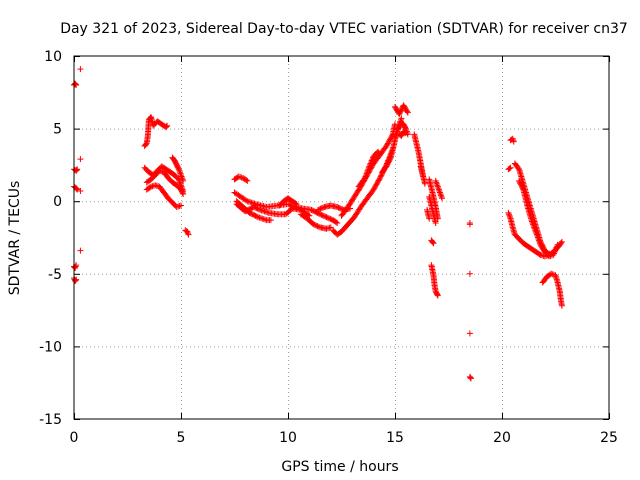 The width and height of the screenshot is (640, 480). What do you see at coordinates (74, 438) in the screenshot?
I see `x-tick-label: 0` at bounding box center [74, 438].